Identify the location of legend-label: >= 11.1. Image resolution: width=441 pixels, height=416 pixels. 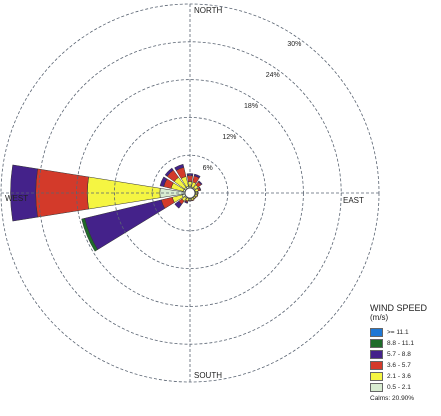
(398, 332).